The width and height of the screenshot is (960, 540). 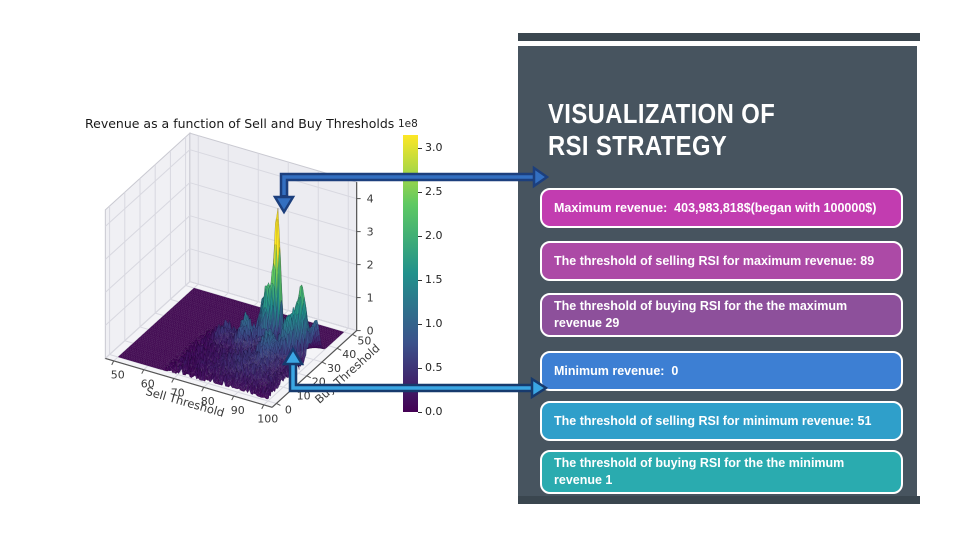 I want to click on colorbar-tick-label: 0.5, so click(x=434, y=368).